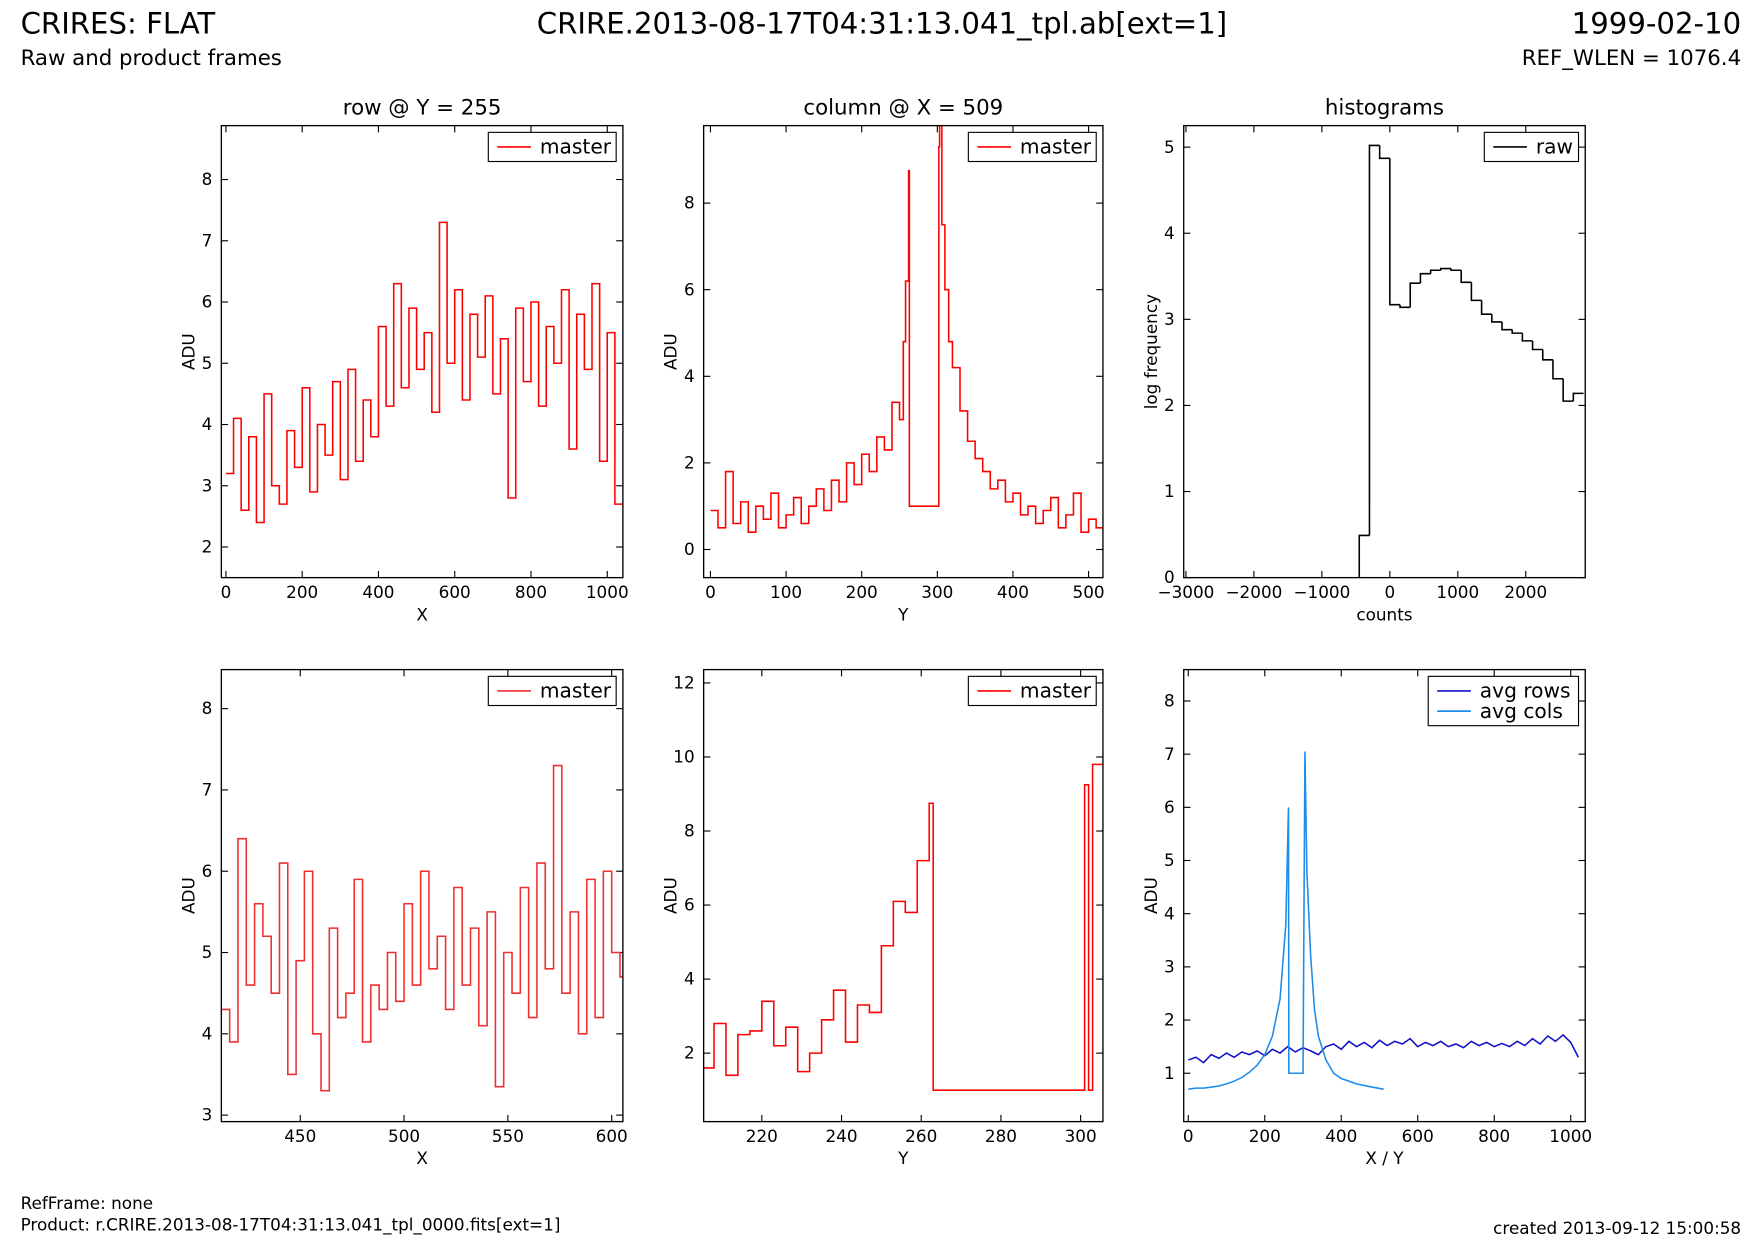  What do you see at coordinates (1554, 147) in the screenshot?
I see `legend-label: raw` at bounding box center [1554, 147].